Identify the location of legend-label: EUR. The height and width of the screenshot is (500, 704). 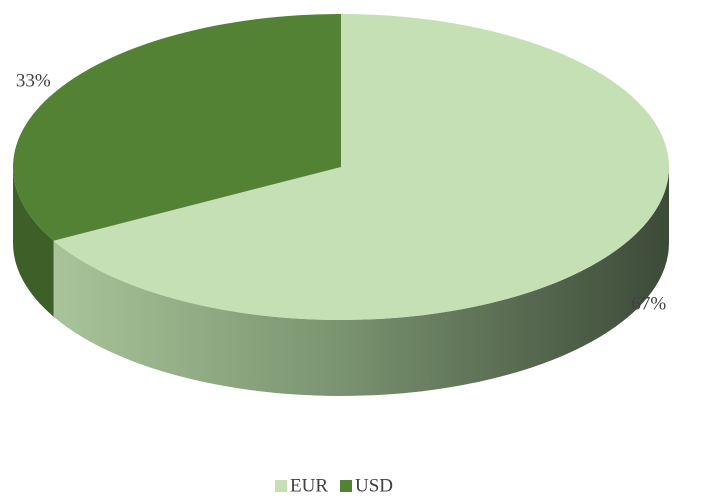
(309, 485).